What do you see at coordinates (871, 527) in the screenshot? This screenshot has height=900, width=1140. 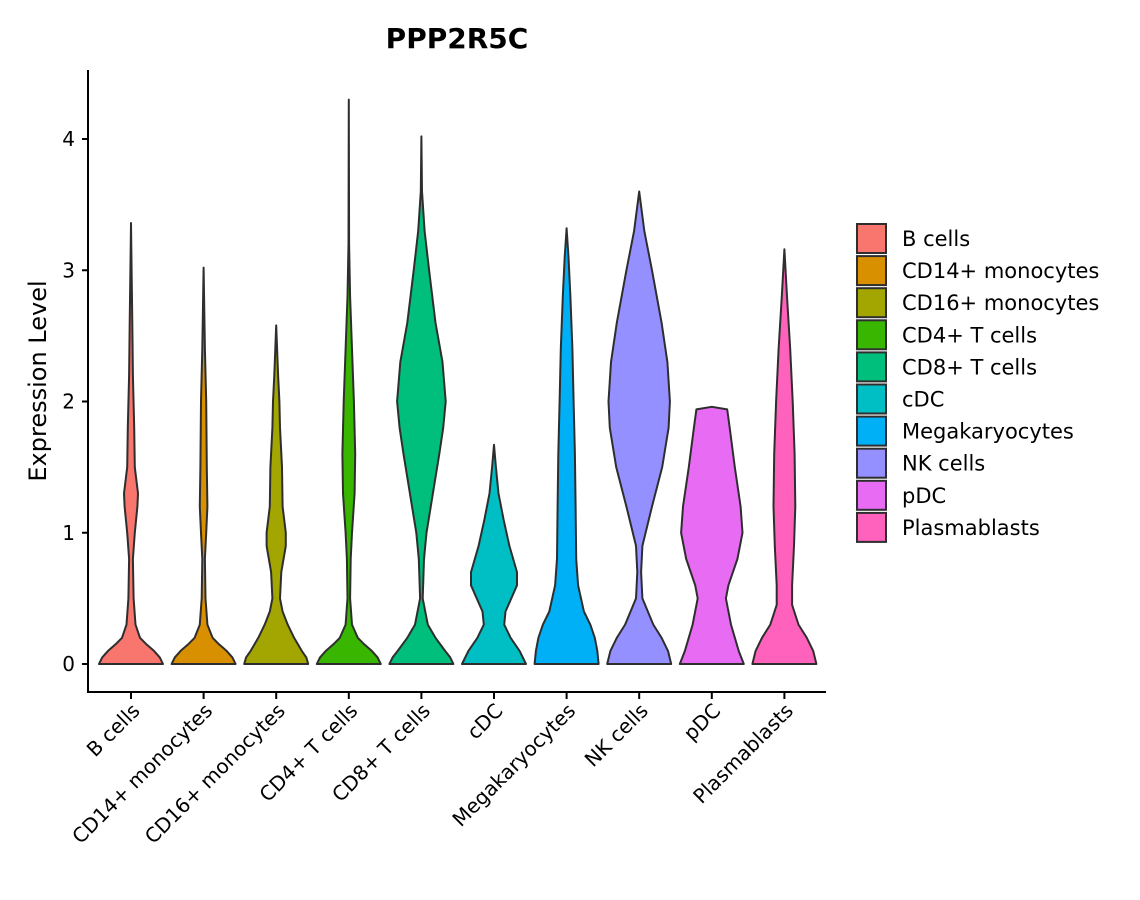 I see `legend-key-plasmablasts` at bounding box center [871, 527].